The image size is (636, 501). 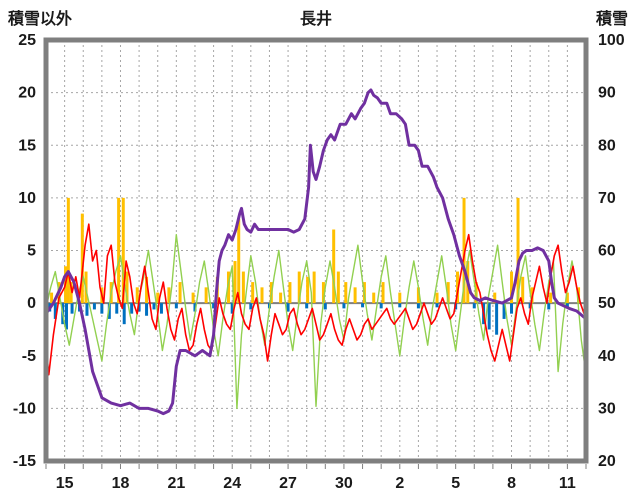 What do you see at coordinates (611, 40) in the screenshot?
I see `right-axis-tick-label: 100` at bounding box center [611, 40].